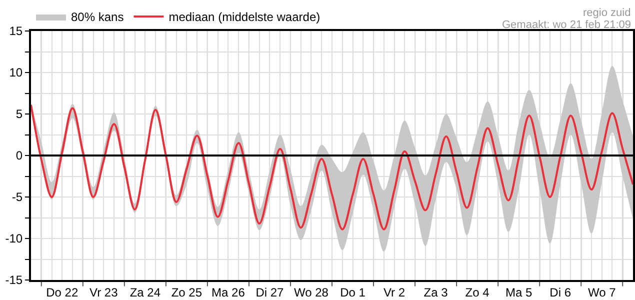 The height and width of the screenshot is (300, 635). What do you see at coordinates (104, 292) in the screenshot?
I see `x-tick-label: Vr 23` at bounding box center [104, 292].